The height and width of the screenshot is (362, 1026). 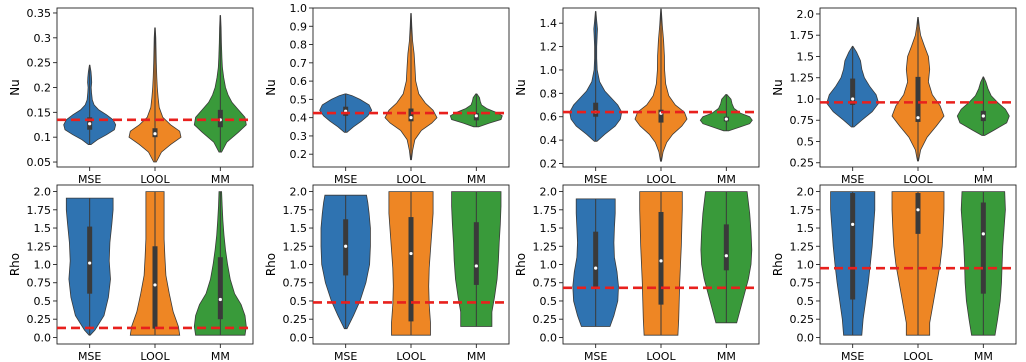 I want to click on y-tick-label: 0.1, so click(x=43, y=137).